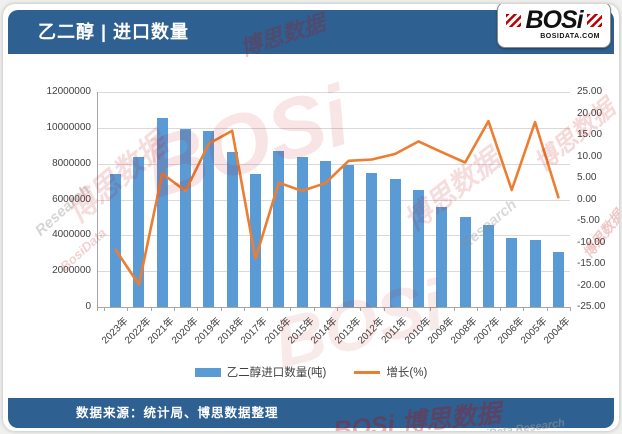  What do you see at coordinates (71, 271) in the screenshot?
I see `left-axis-tick-label: 2000000` at bounding box center [71, 271].